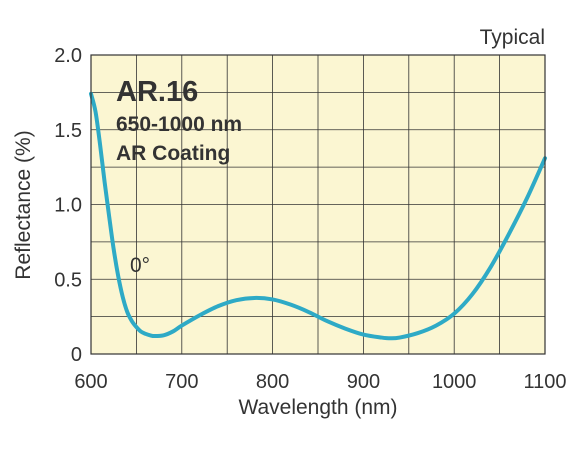 This screenshot has width=580, height=450. What do you see at coordinates (317, 407) in the screenshot?
I see `x-axis-title: Wavelength (nm)` at bounding box center [317, 407].